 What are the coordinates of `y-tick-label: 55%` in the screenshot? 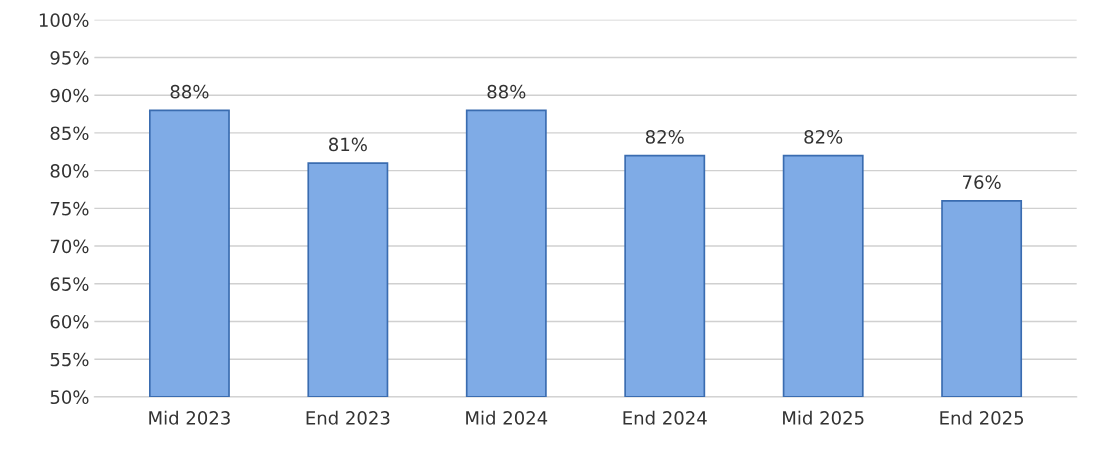 It's located at (69, 359).